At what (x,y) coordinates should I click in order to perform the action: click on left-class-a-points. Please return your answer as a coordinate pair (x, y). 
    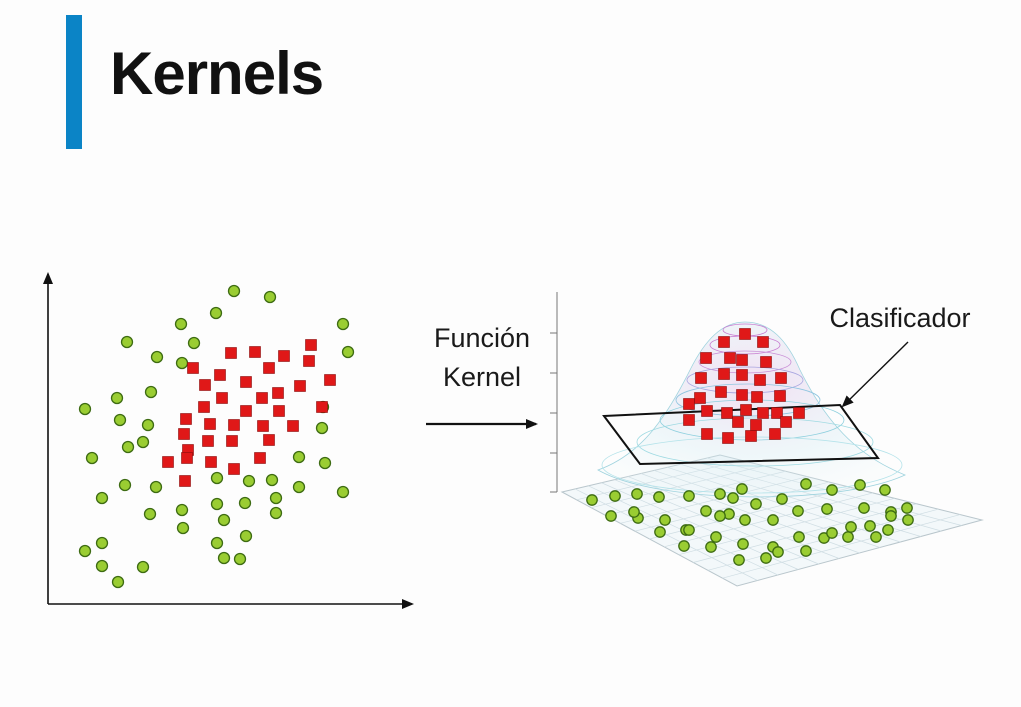
    Looking at the image, I should click on (216, 436).